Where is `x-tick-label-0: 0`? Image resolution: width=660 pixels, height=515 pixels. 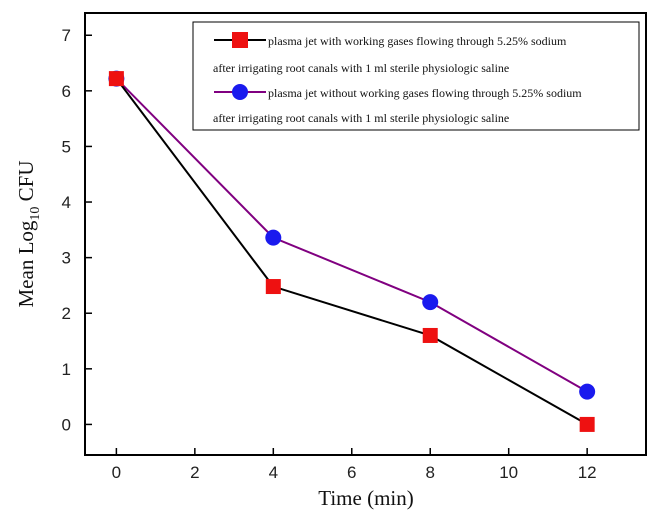 x-tick-label-0: 0 is located at coordinates (116, 472).